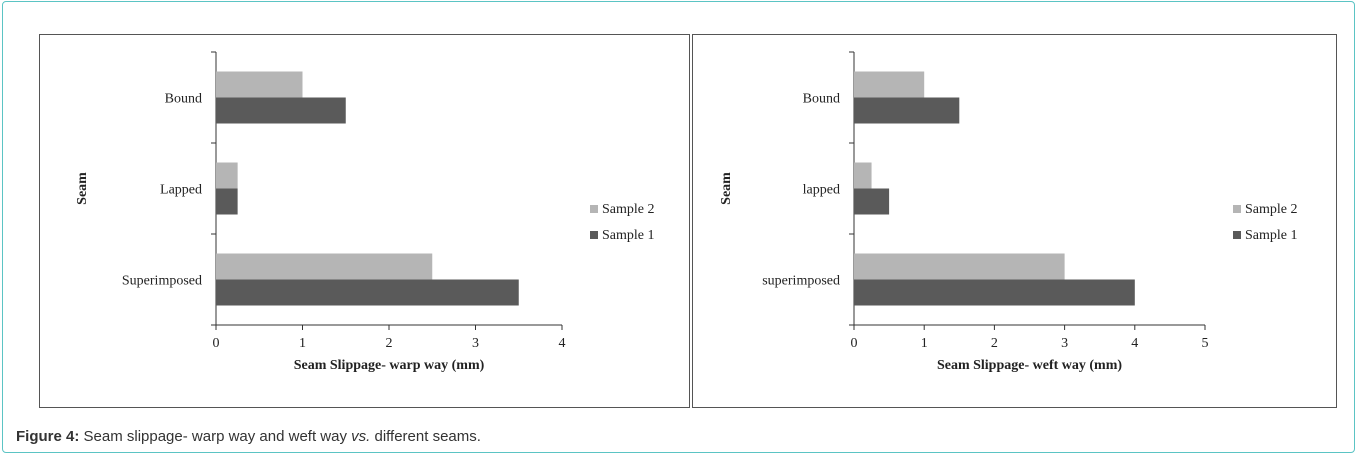  I want to click on category-label: Lapped, so click(181, 190).